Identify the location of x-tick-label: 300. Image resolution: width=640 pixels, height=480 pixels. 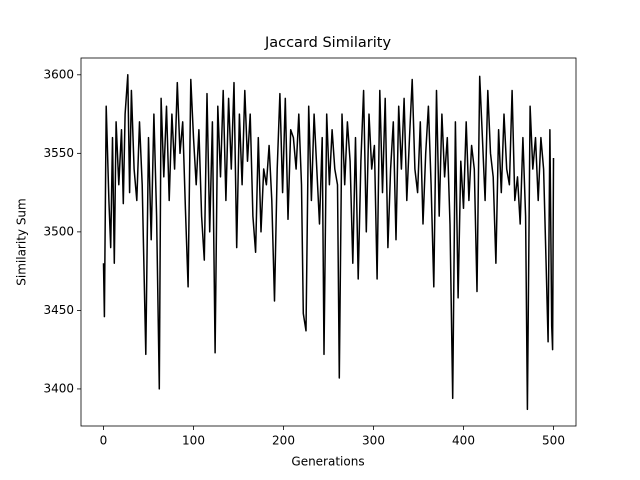
(373, 441).